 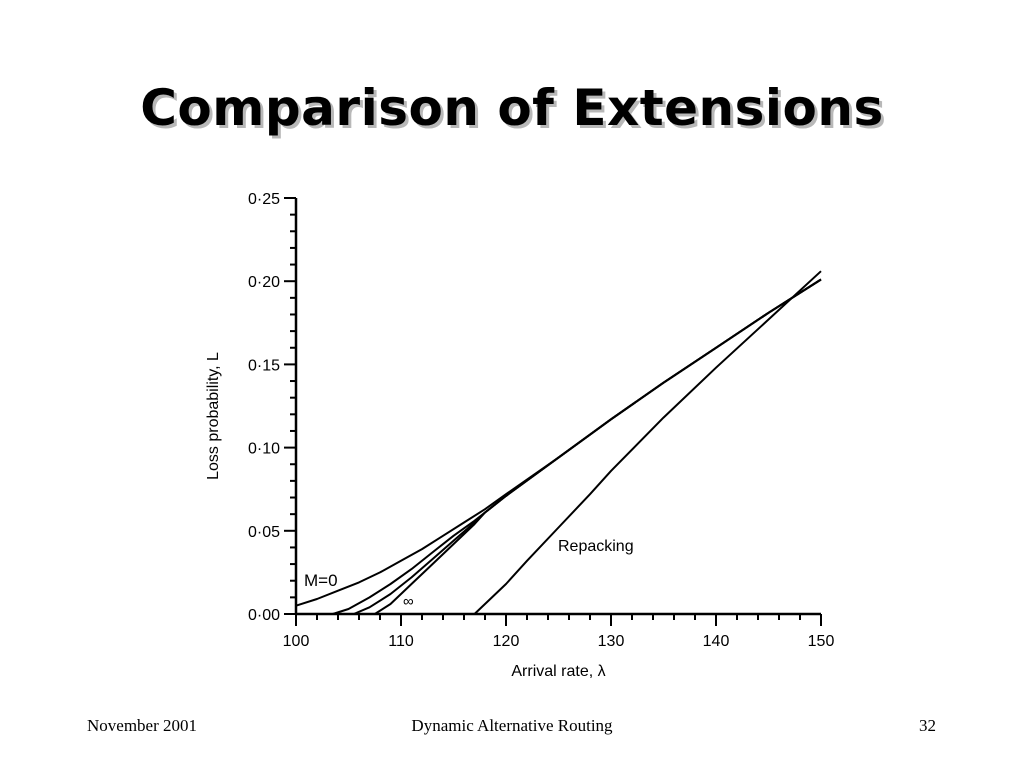 What do you see at coordinates (213, 416) in the screenshot?
I see `y-axis-label: Loss probability, L` at bounding box center [213, 416].